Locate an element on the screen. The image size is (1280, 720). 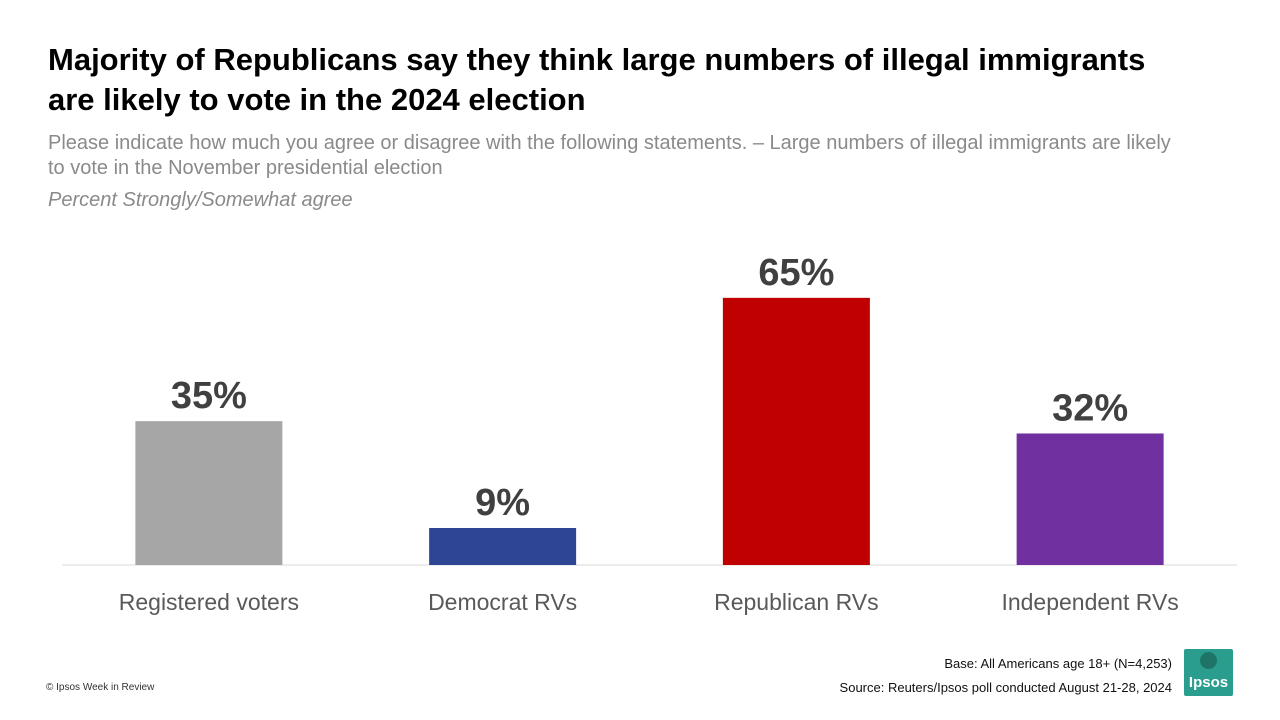
category-label-3: Independent RVs is located at coordinates (1089, 602).